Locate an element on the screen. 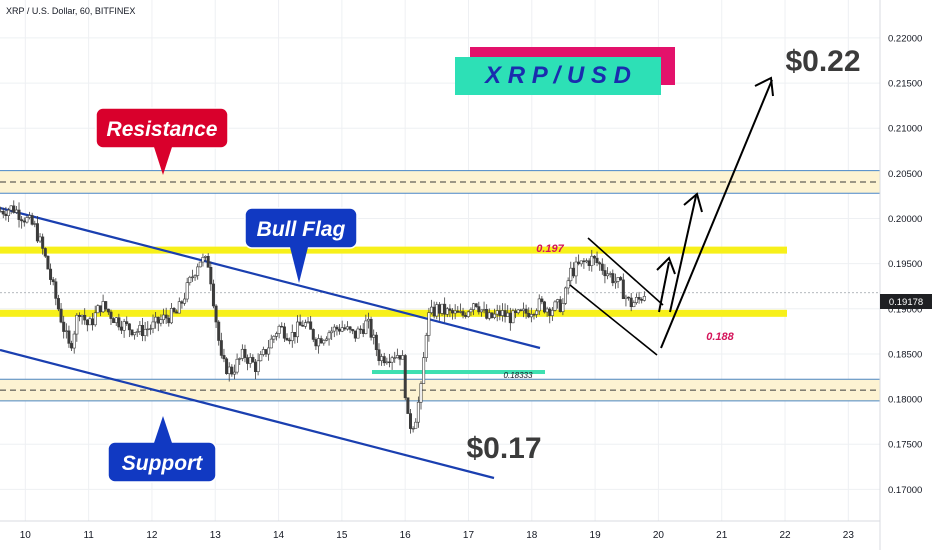  level-188-label: 0.188 is located at coordinates (720, 337).